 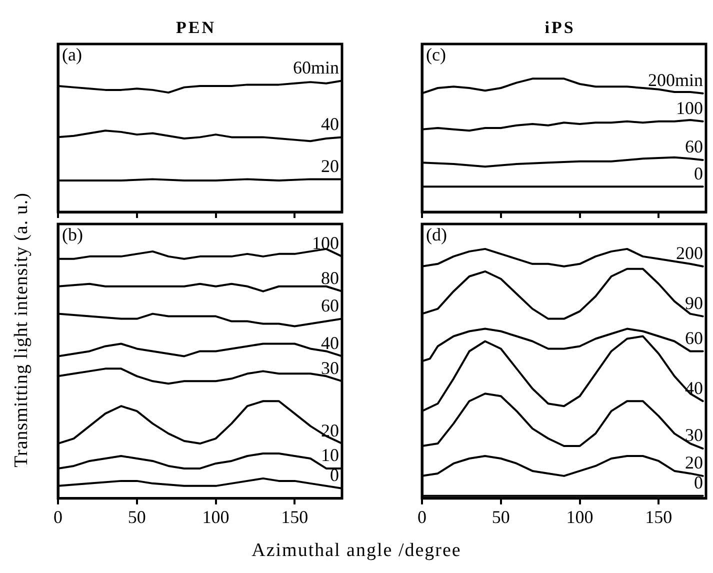 What do you see at coordinates (436, 234) in the screenshot?
I see `text: (d)` at bounding box center [436, 234].